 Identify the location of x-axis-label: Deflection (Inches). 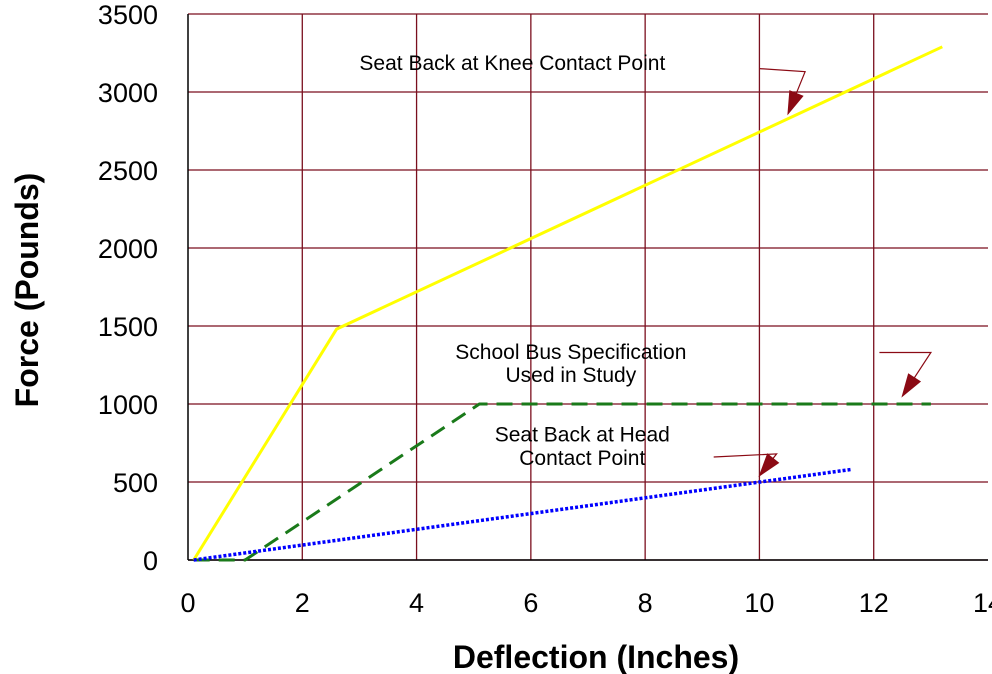
(596, 656).